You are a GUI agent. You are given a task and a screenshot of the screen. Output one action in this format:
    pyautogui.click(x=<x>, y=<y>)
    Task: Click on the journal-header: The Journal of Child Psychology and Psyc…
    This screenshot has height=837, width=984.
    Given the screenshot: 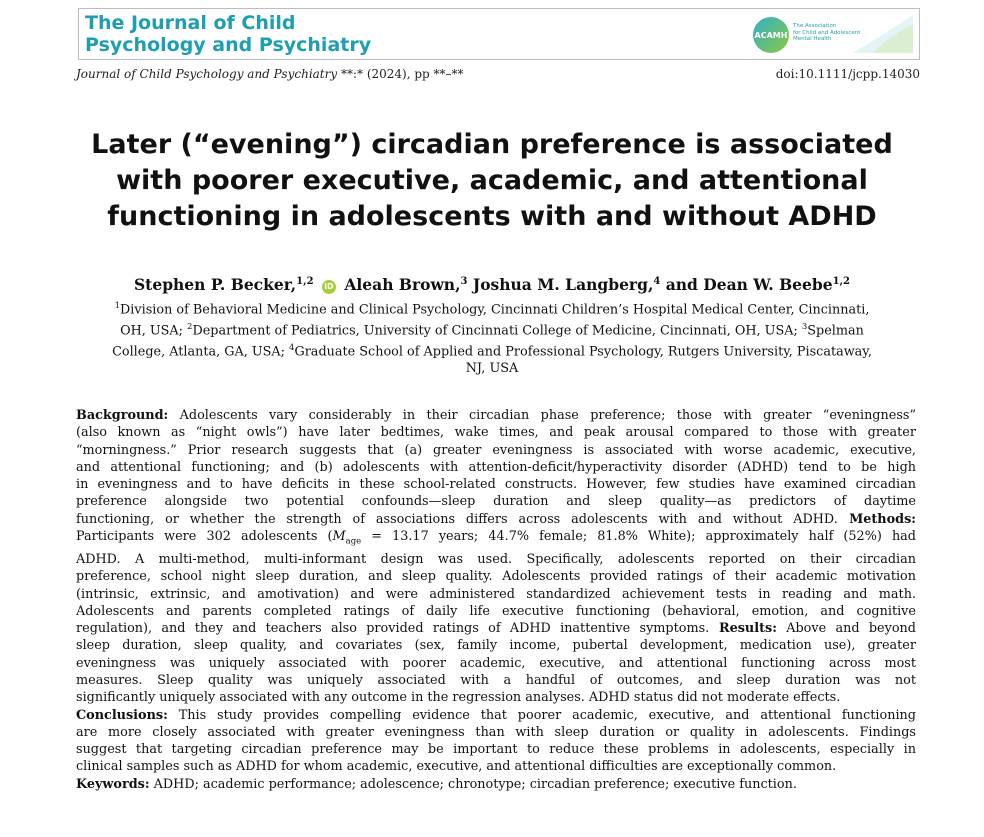 What is the action you would take?
    pyautogui.click(x=499, y=34)
    